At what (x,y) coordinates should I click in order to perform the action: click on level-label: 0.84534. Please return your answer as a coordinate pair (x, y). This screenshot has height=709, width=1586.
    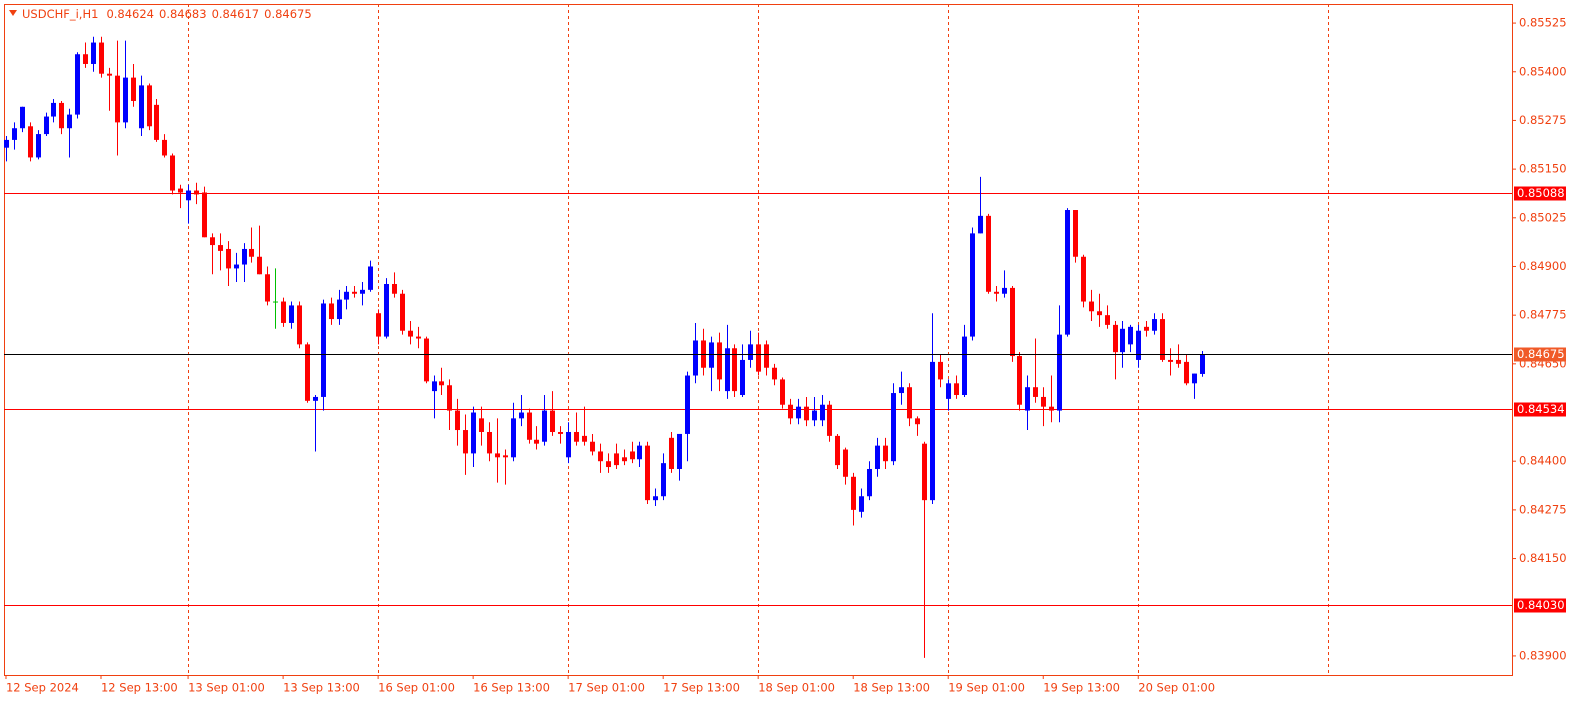
    Looking at the image, I should click on (1541, 409).